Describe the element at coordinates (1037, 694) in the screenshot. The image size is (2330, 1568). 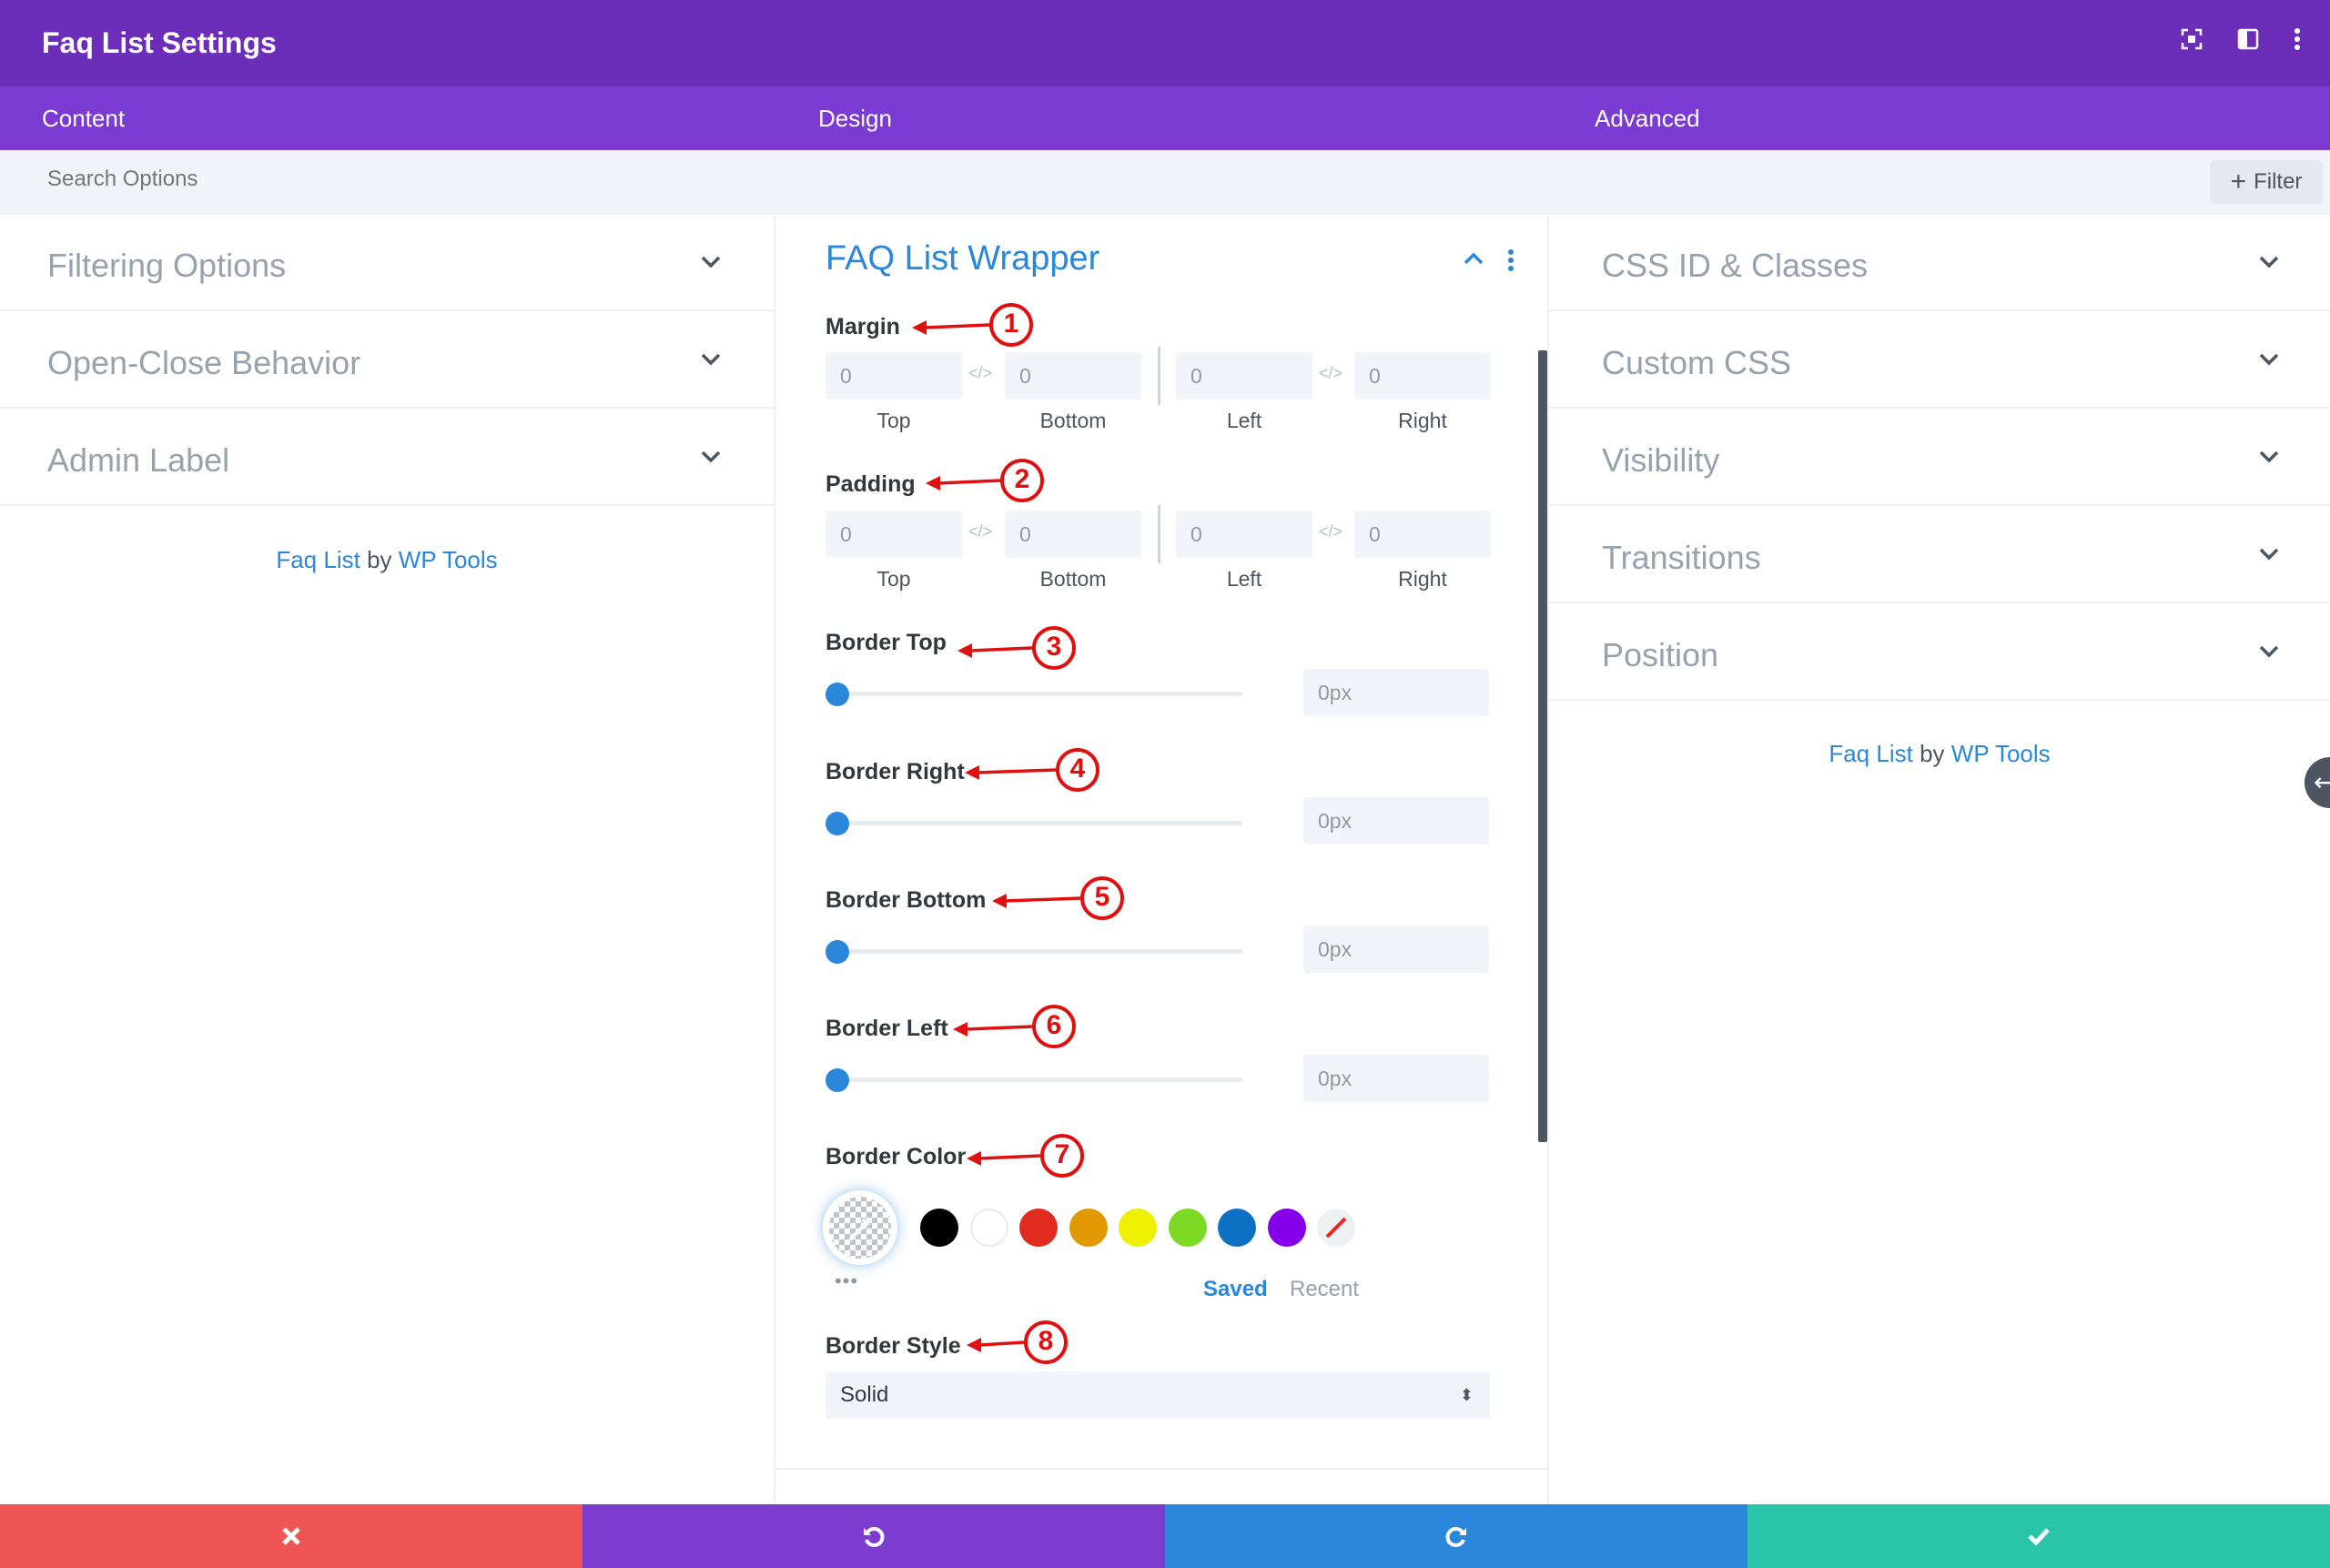
I see `slider-track` at that location.